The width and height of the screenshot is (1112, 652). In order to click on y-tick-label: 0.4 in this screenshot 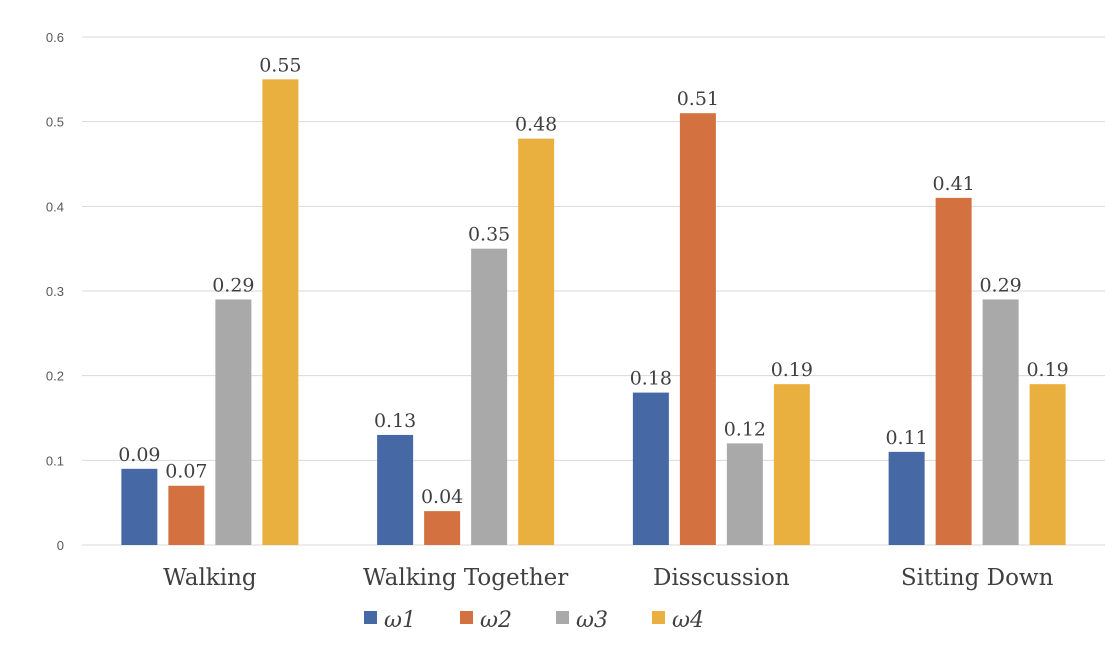, I will do `click(55, 206)`.